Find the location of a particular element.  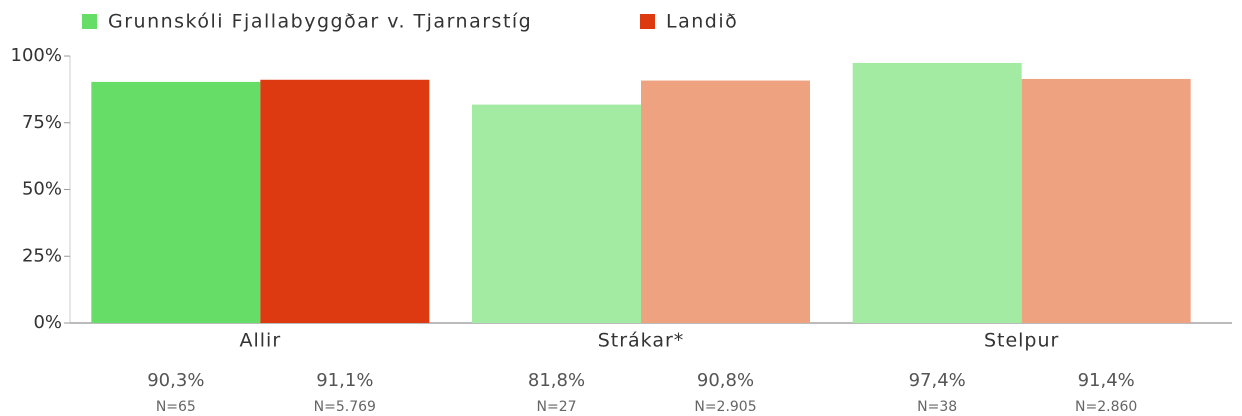

y-tick-label: 75% is located at coordinates (42, 122).